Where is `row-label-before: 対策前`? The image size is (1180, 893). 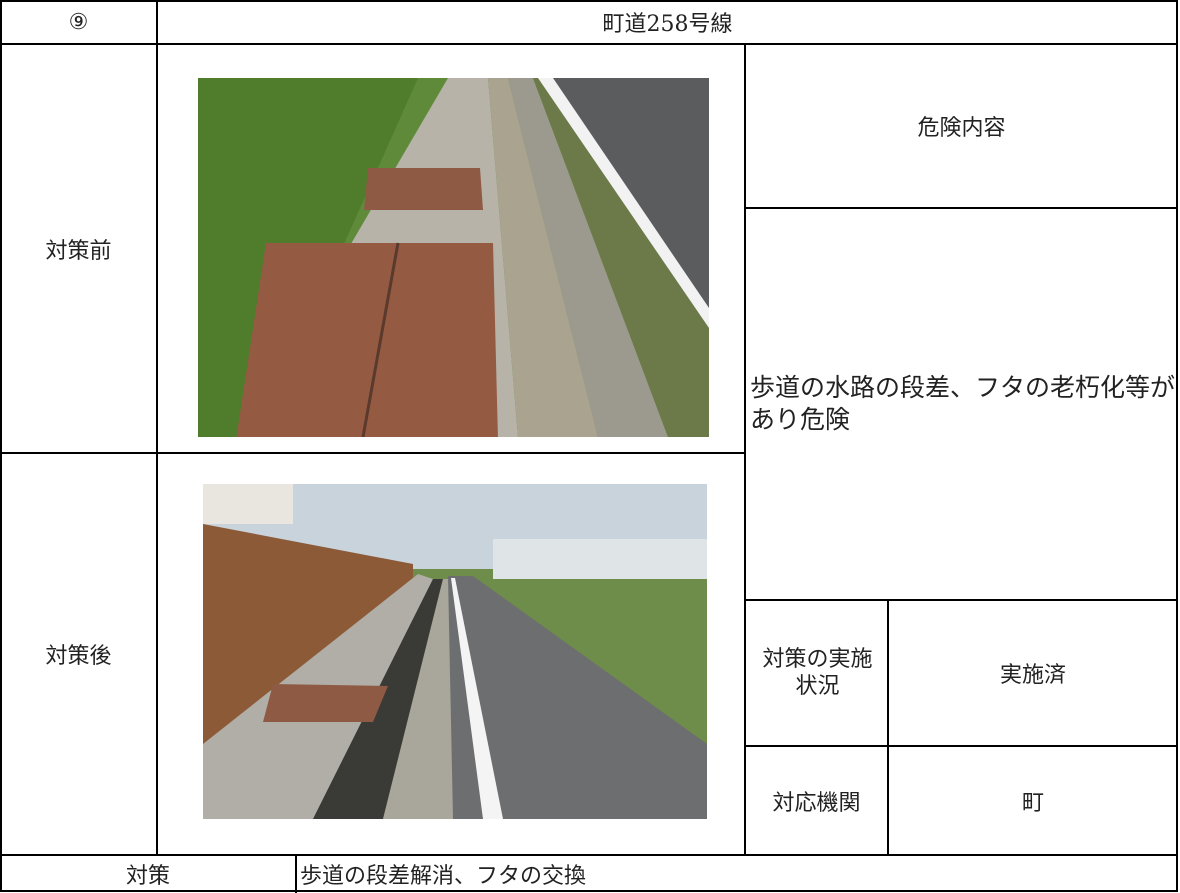
row-label-before: 対策前 is located at coordinates (78, 251).